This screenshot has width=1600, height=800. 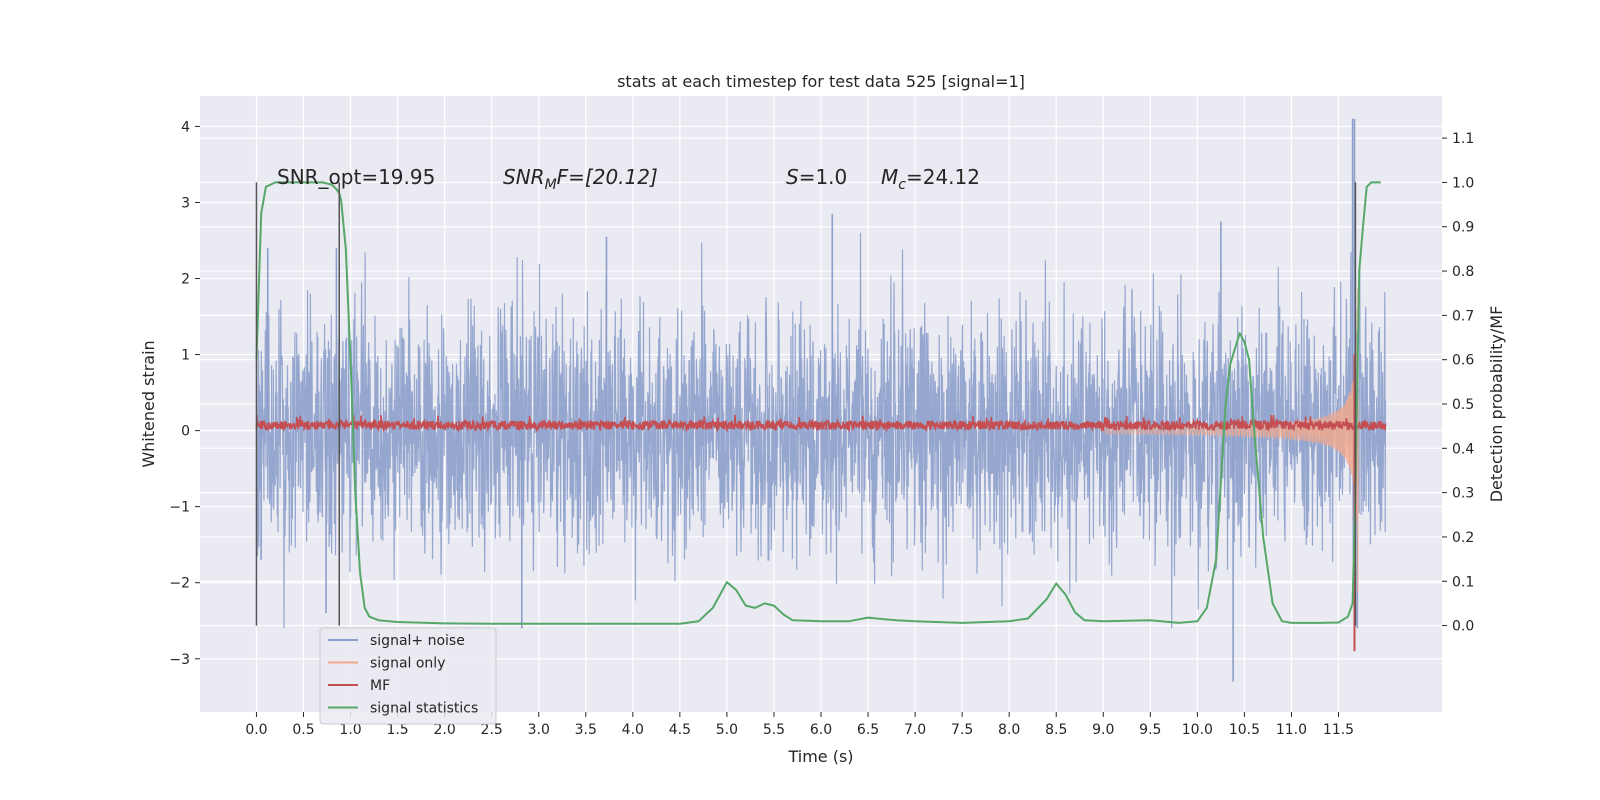 I want to click on x-tick-label: 9.0, so click(x=1103, y=730).